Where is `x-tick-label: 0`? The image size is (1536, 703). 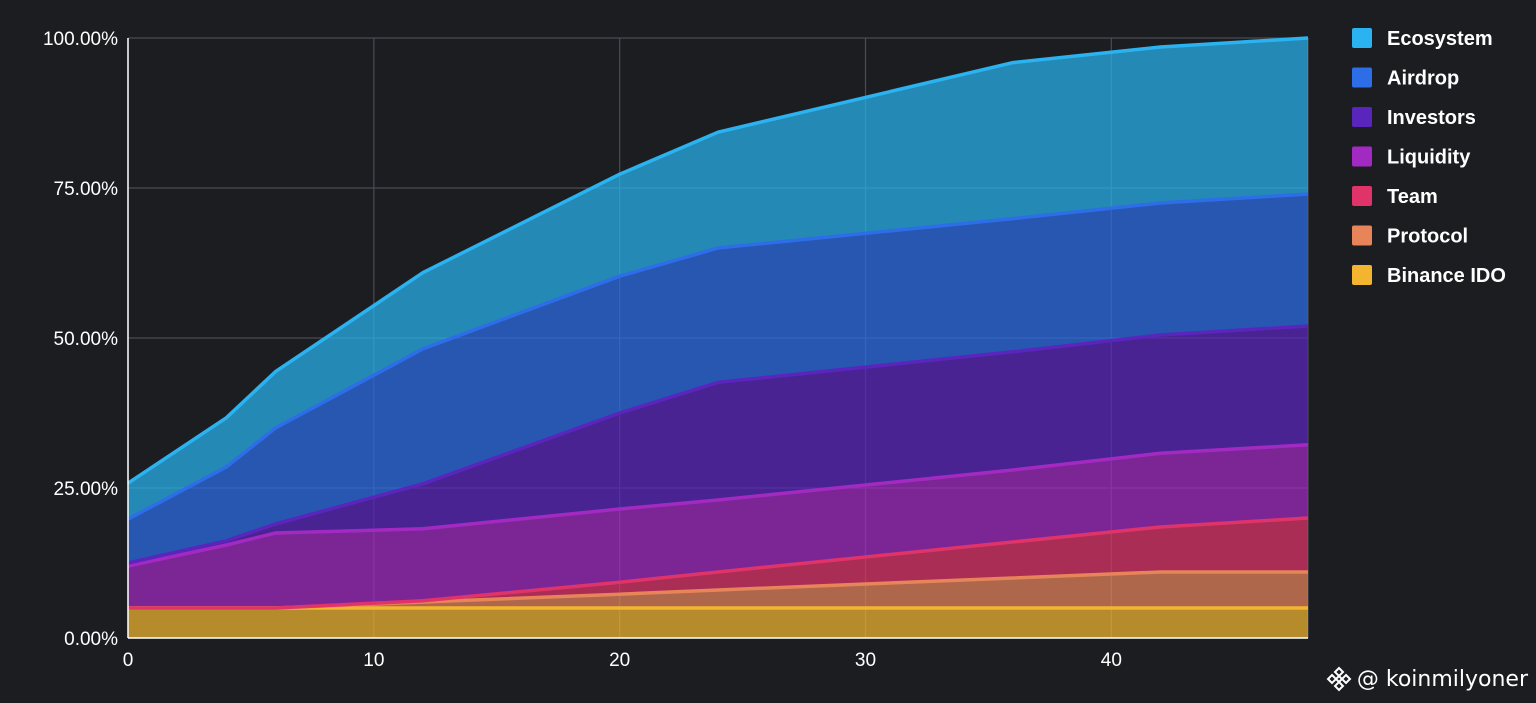 x-tick-label: 0 is located at coordinates (128, 660).